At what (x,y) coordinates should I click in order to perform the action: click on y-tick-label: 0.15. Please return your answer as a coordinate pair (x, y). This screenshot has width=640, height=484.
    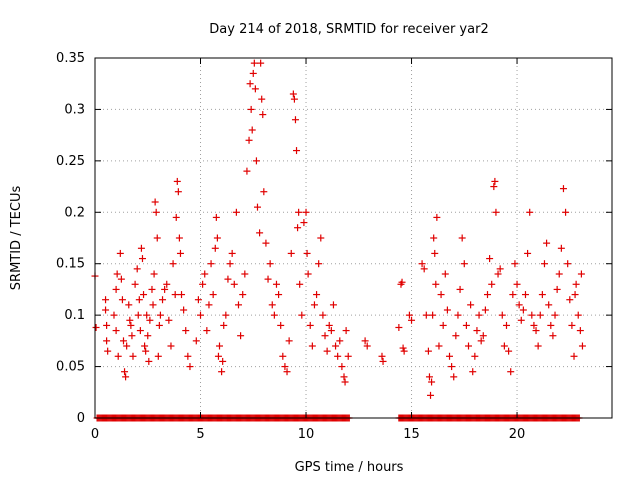
    Looking at the image, I should click on (70, 264).